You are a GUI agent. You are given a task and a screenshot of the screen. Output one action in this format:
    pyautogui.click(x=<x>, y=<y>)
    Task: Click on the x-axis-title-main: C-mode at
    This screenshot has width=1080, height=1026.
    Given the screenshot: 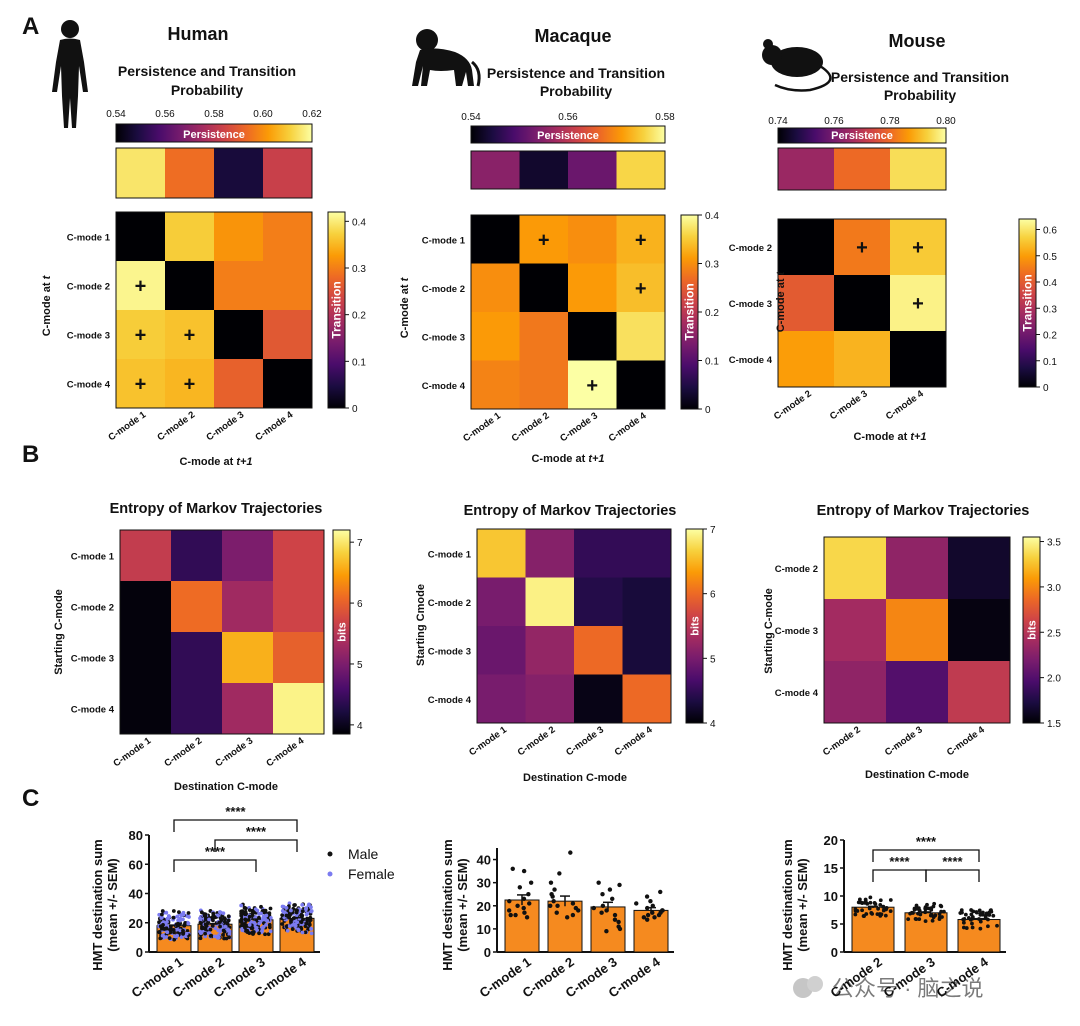 What is the action you would take?
    pyautogui.click(x=559, y=459)
    